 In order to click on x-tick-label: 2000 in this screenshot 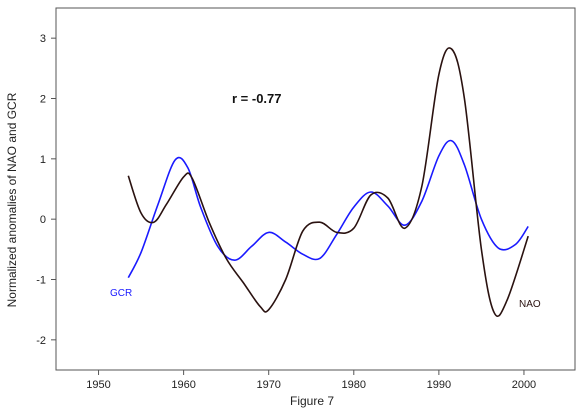, I will do `click(524, 385)`.